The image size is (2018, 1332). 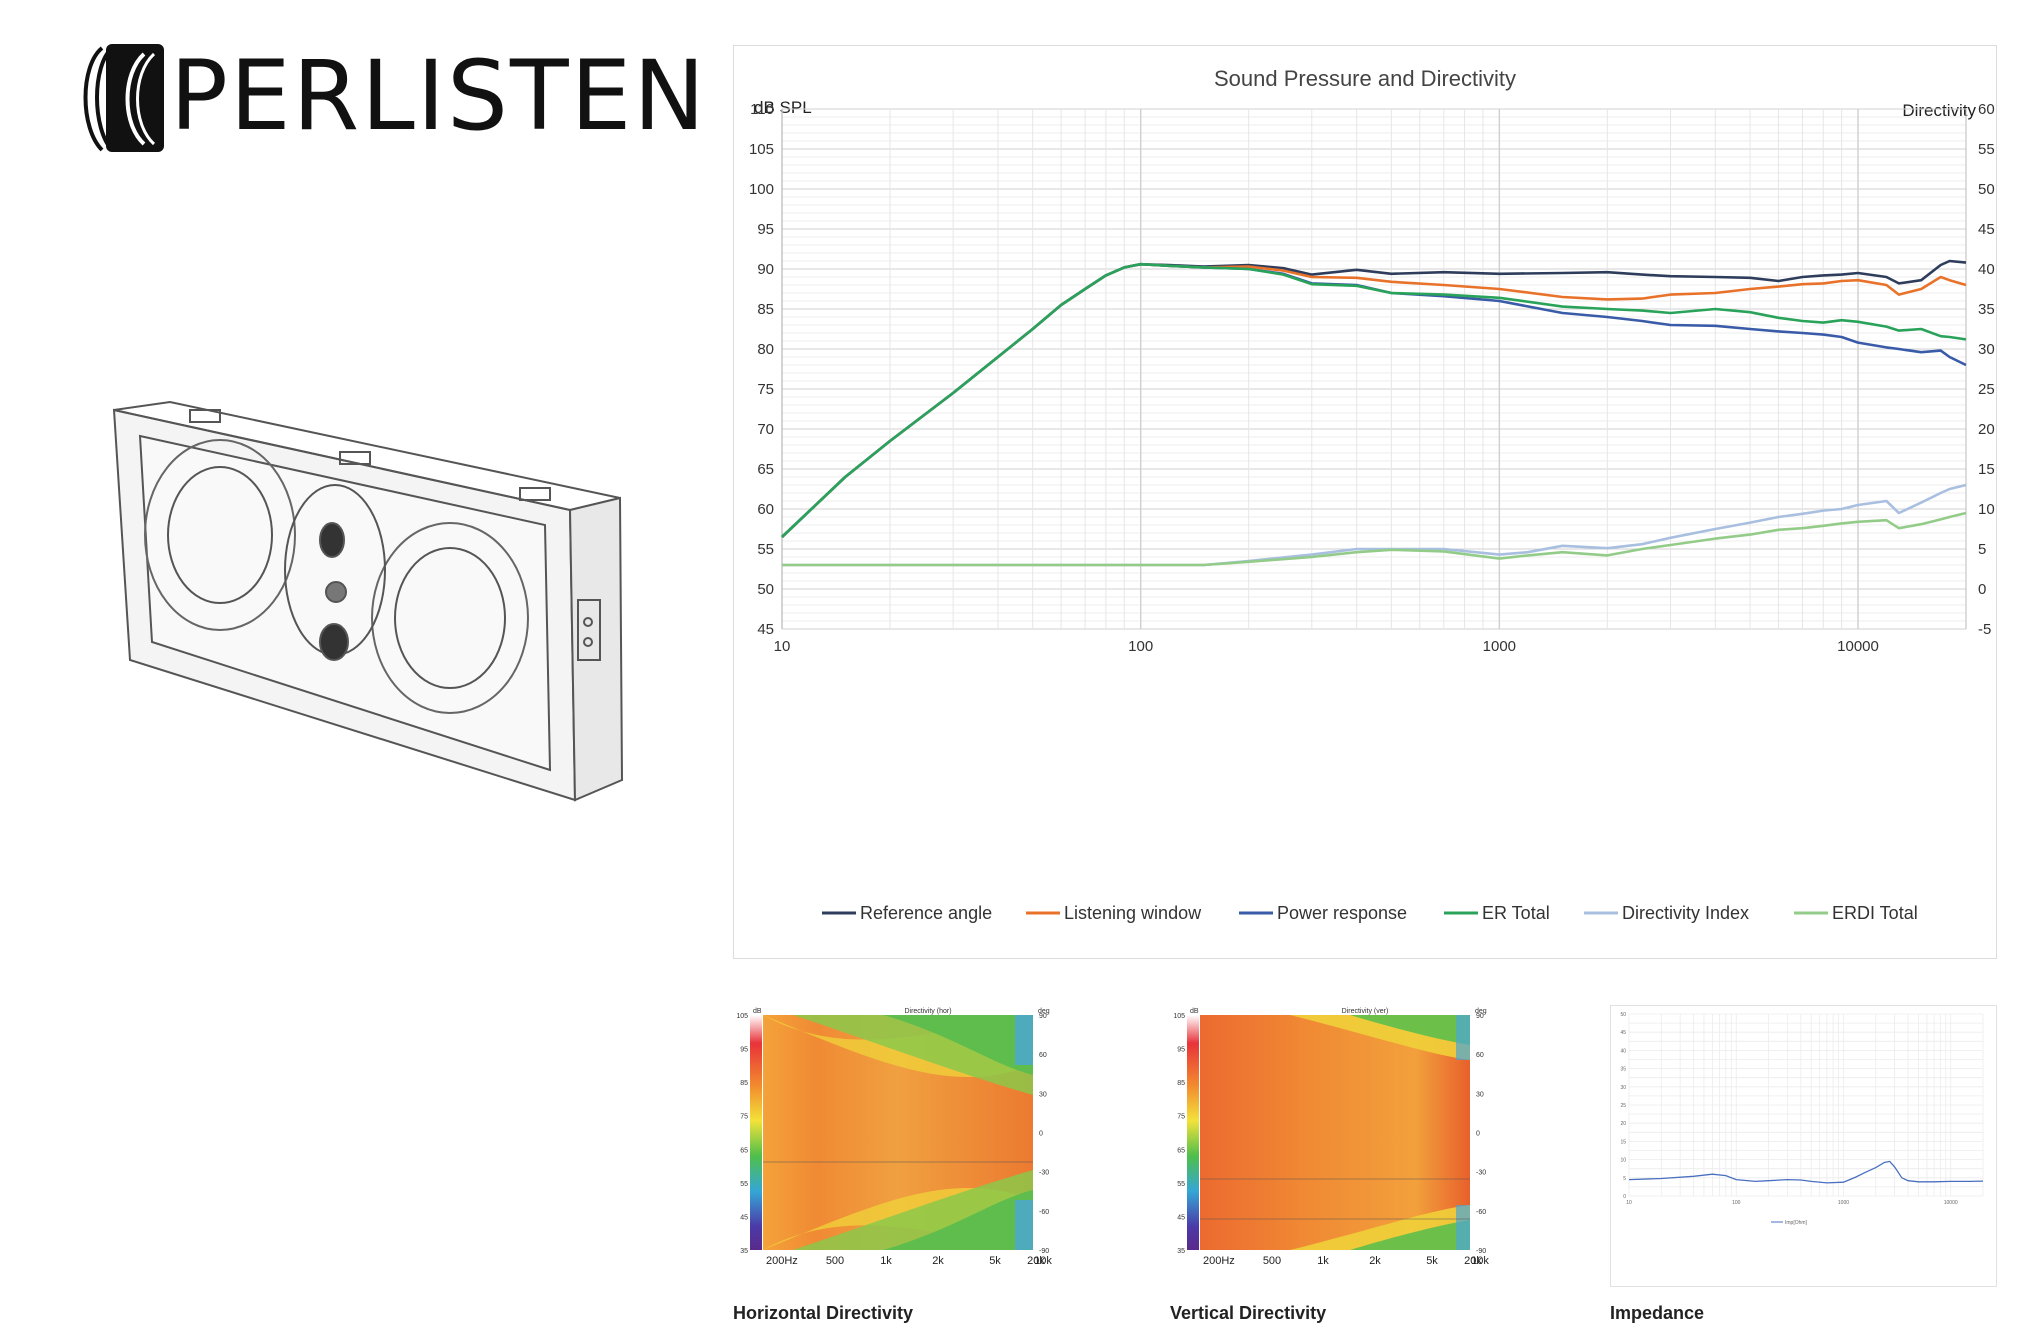 I want to click on caption-horizontal-directivity: Horizontal Directivity, so click(x=823, y=1313).